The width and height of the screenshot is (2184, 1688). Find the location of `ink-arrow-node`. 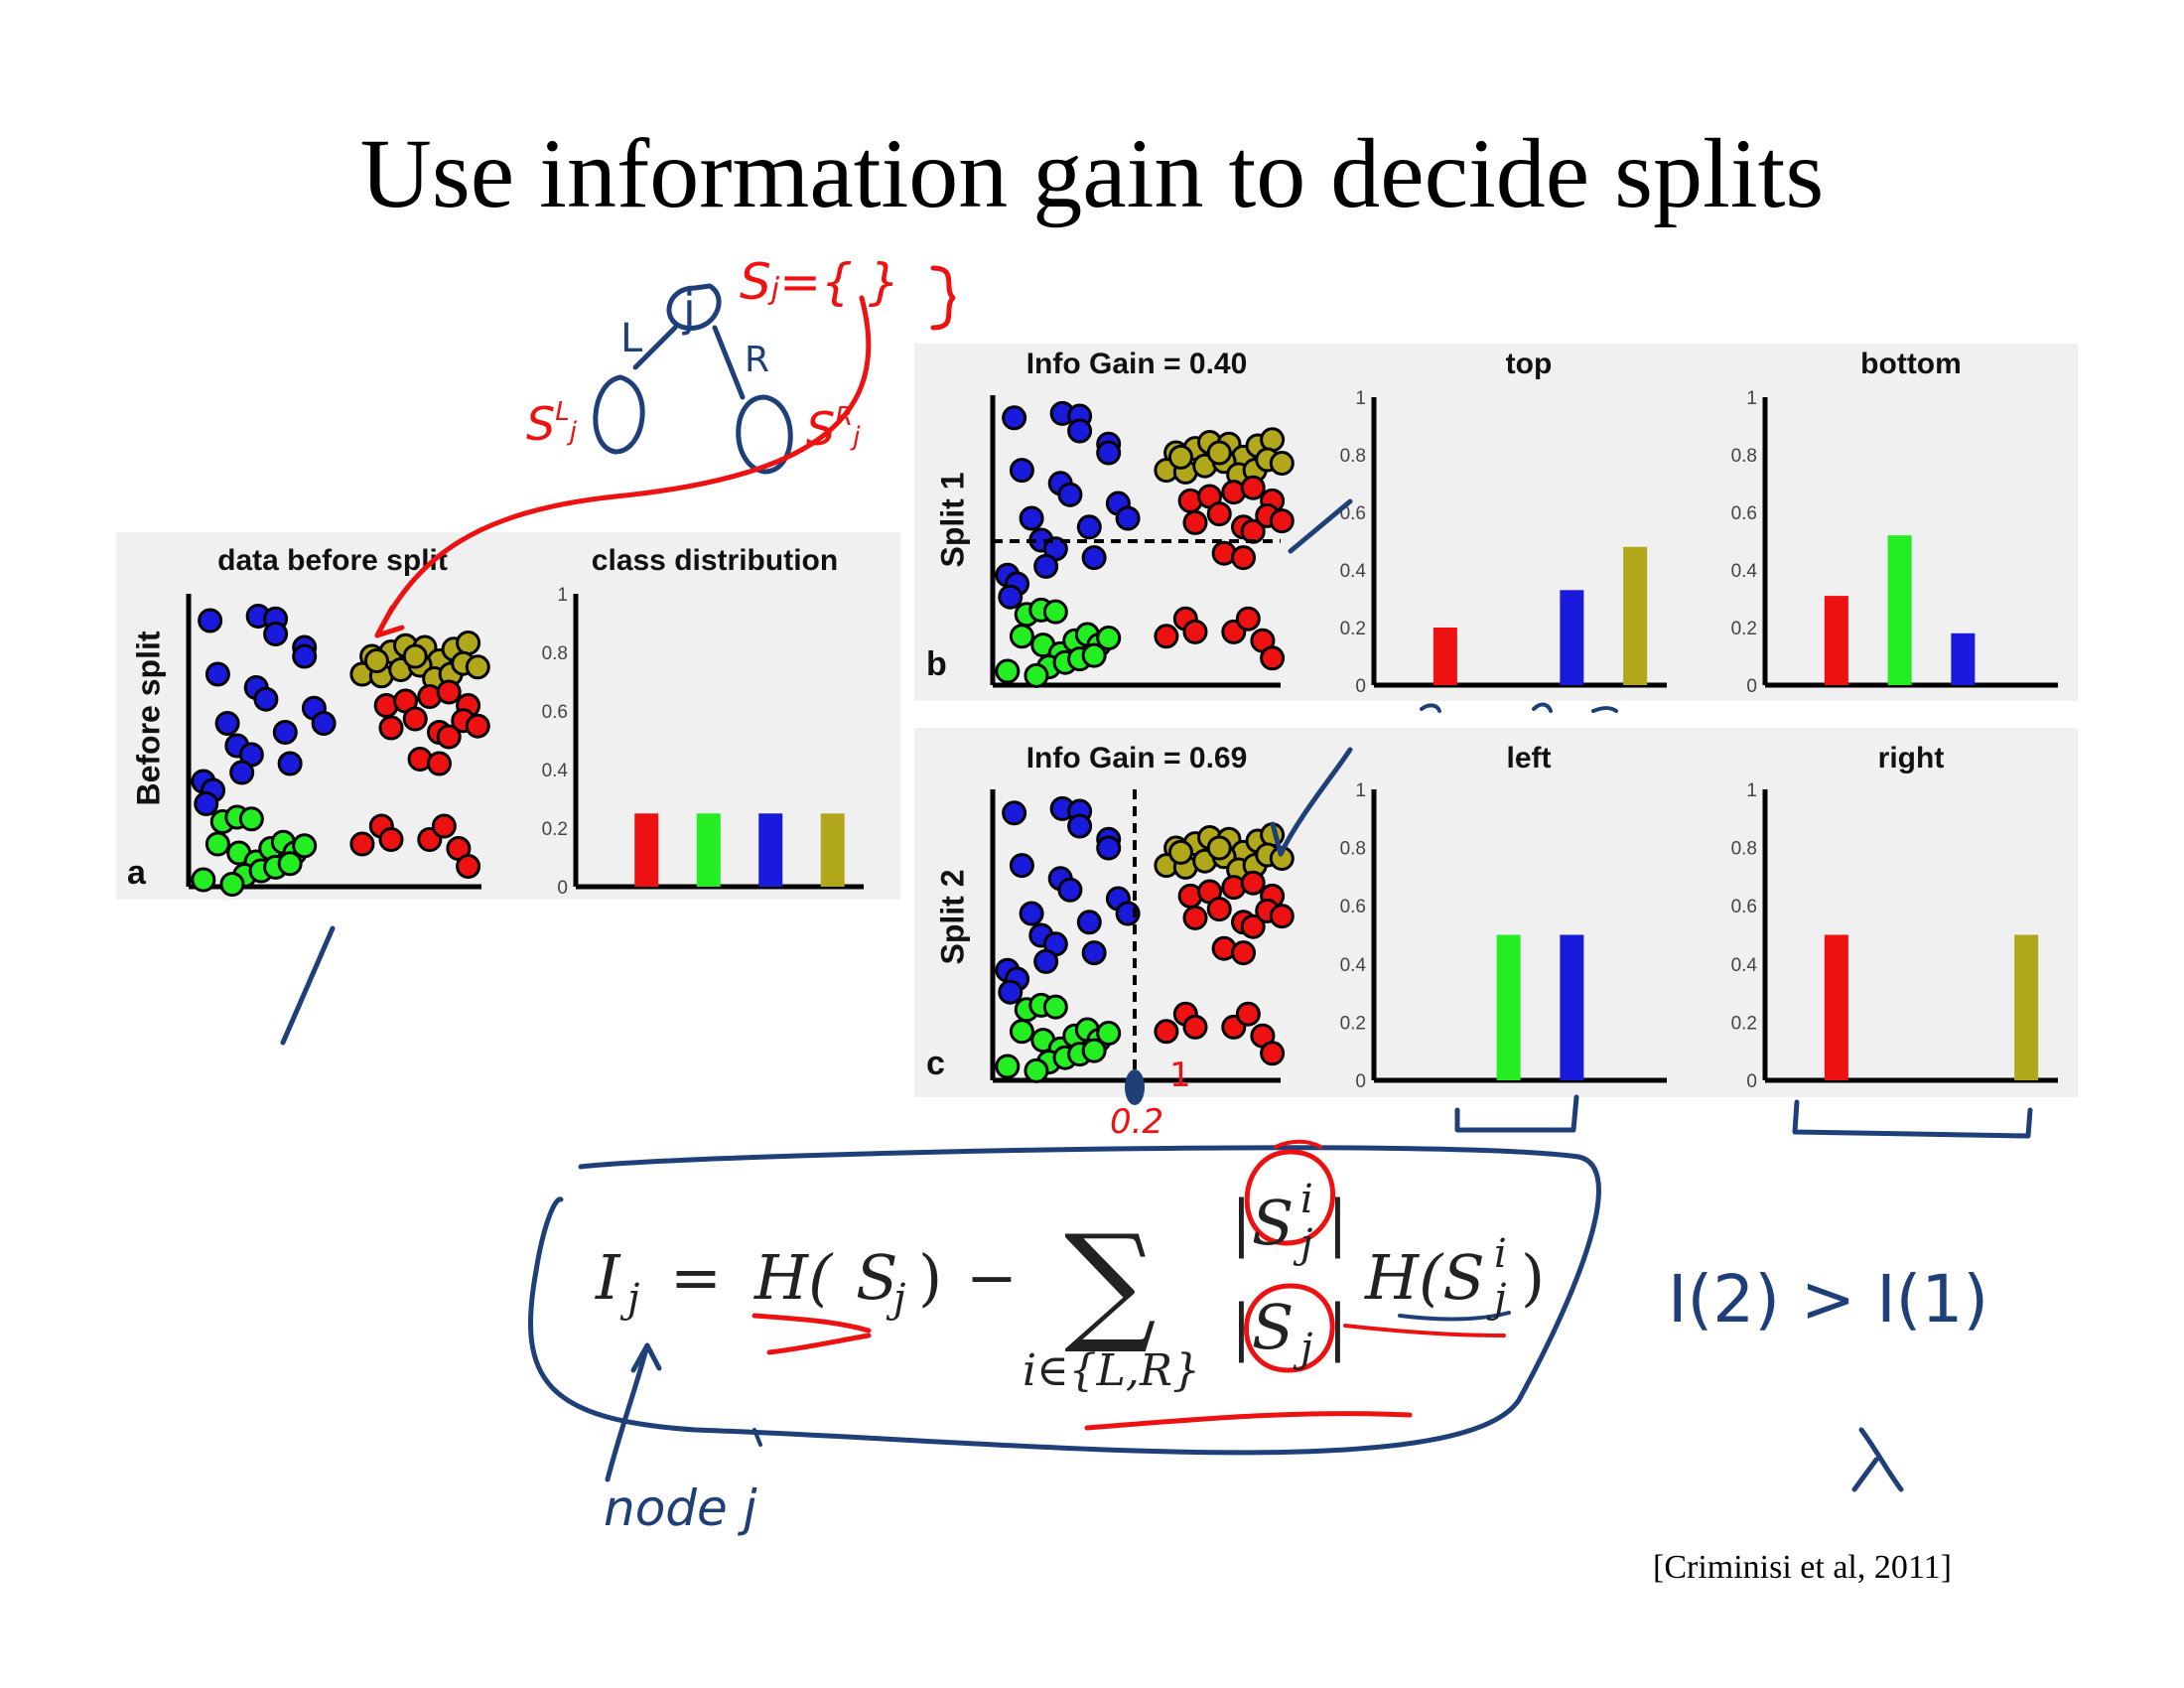

ink-arrow-node is located at coordinates (627, 1412).